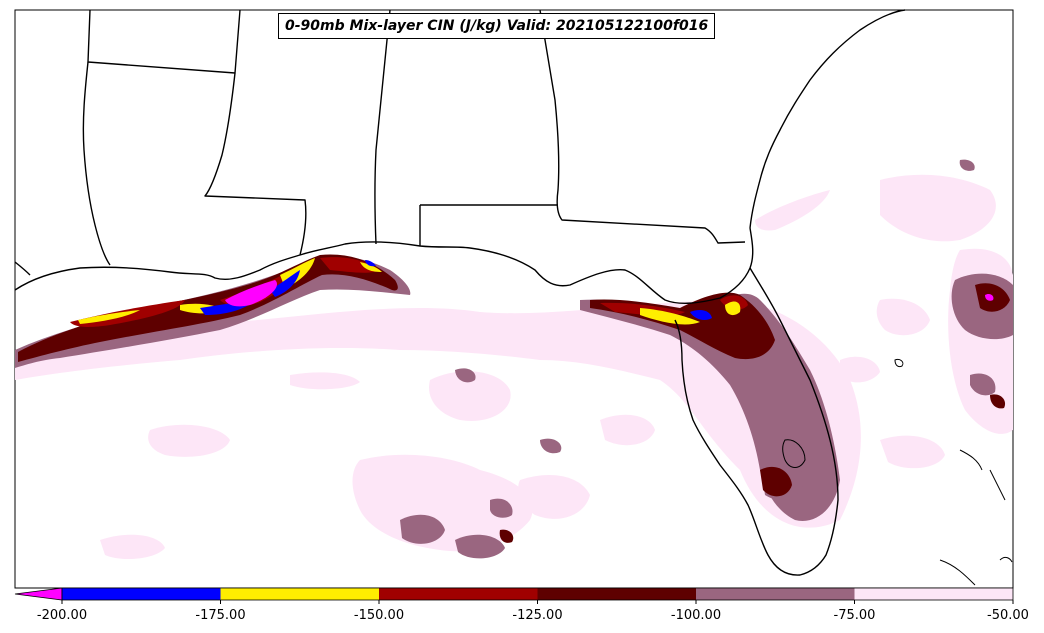 The height and width of the screenshot is (633, 1044). I want to click on colorbar-tick-label: -175.00, so click(220, 615).